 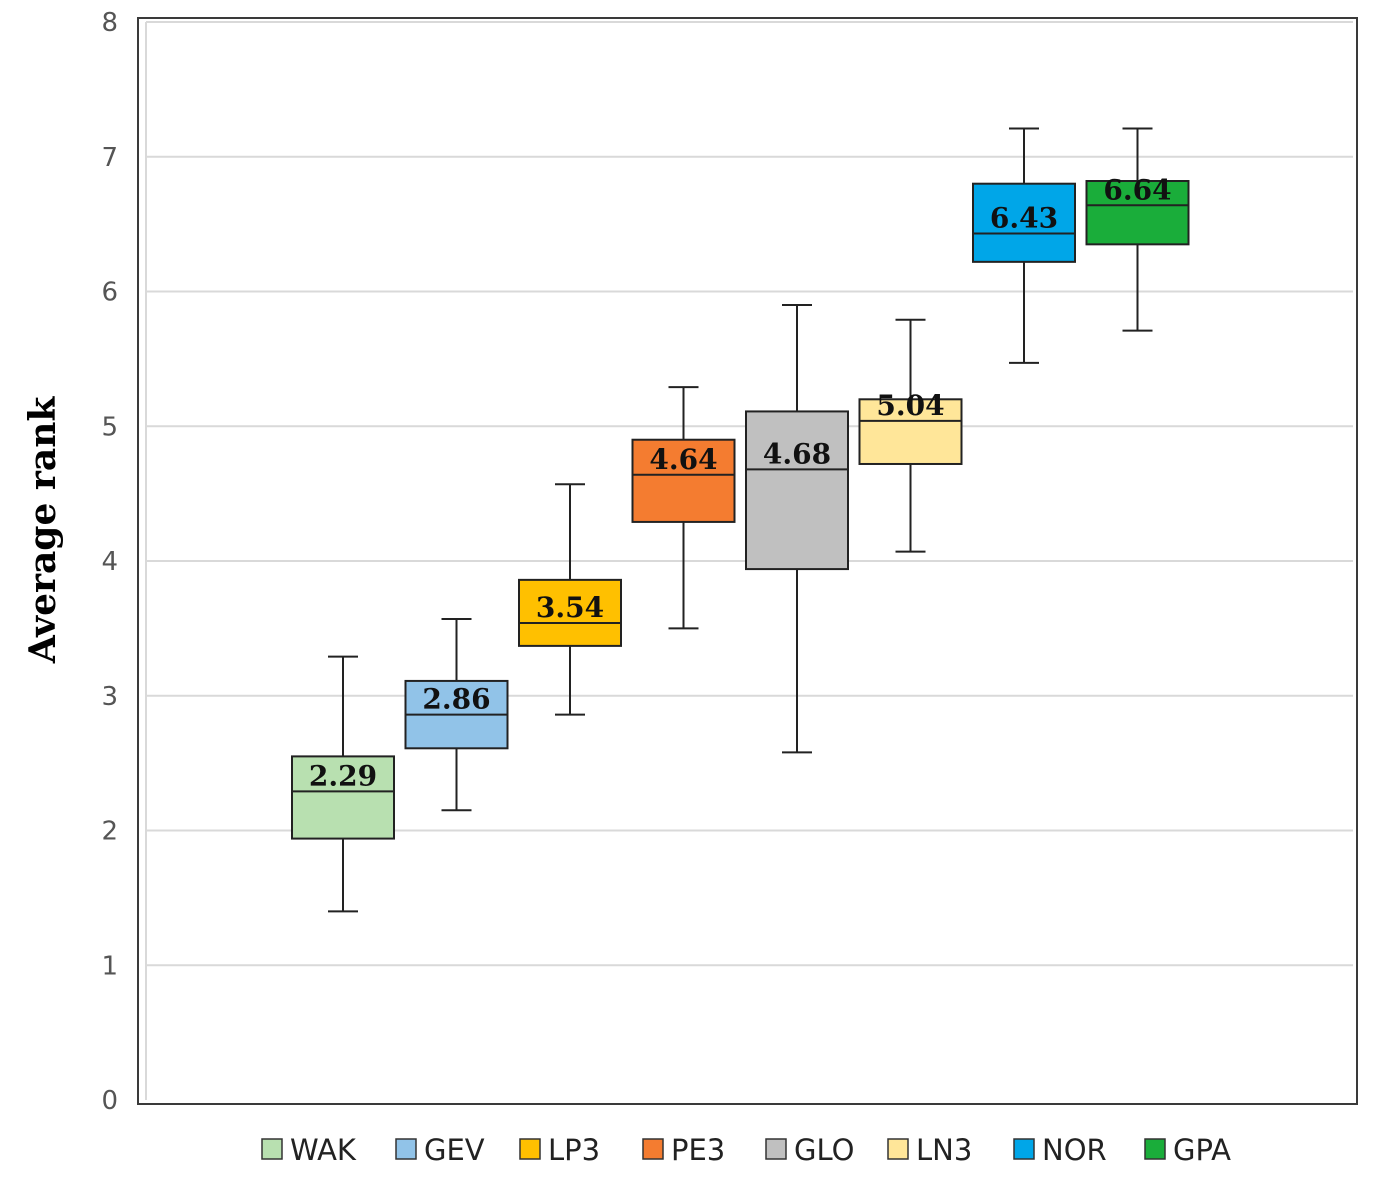 I want to click on legend-label: LP3, so click(x=574, y=1150).